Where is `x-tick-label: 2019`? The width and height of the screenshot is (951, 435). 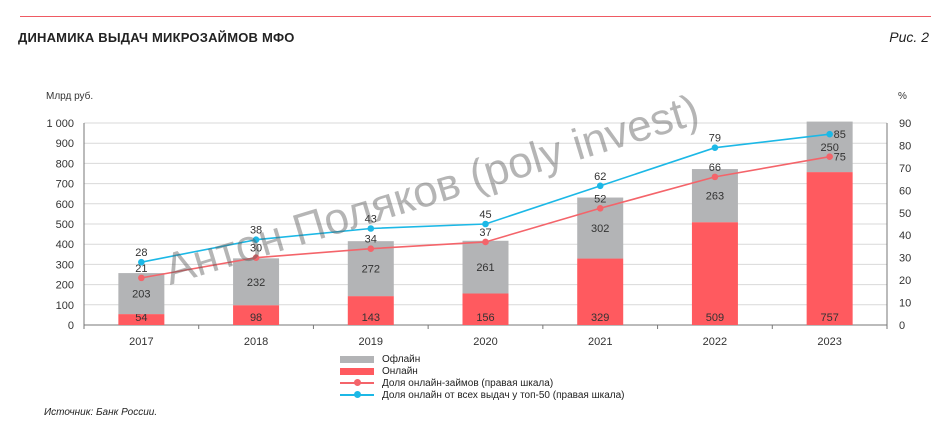 x-tick-label: 2019 is located at coordinates (371, 342).